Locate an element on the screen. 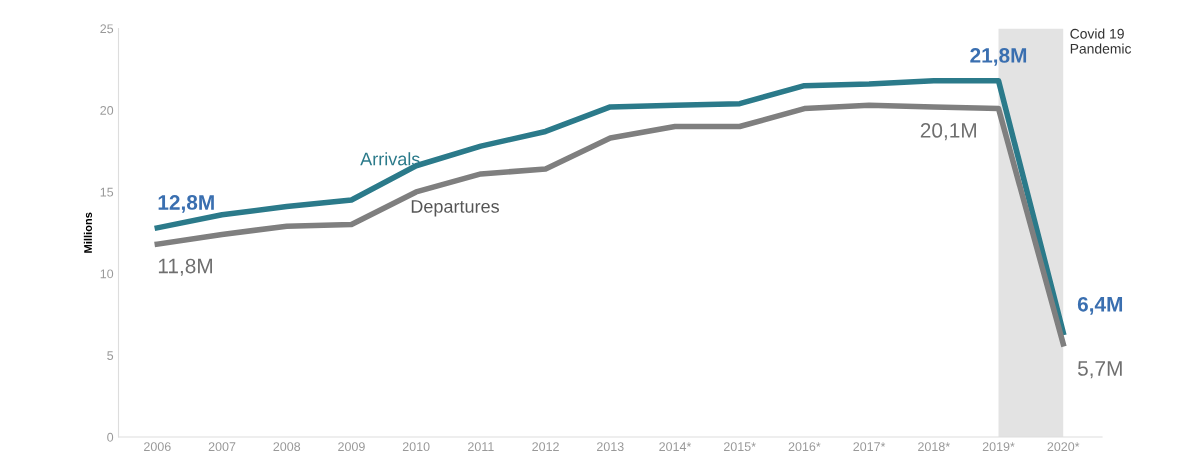 The width and height of the screenshot is (1185, 475). x-tick-label: 2009 is located at coordinates (351, 447).